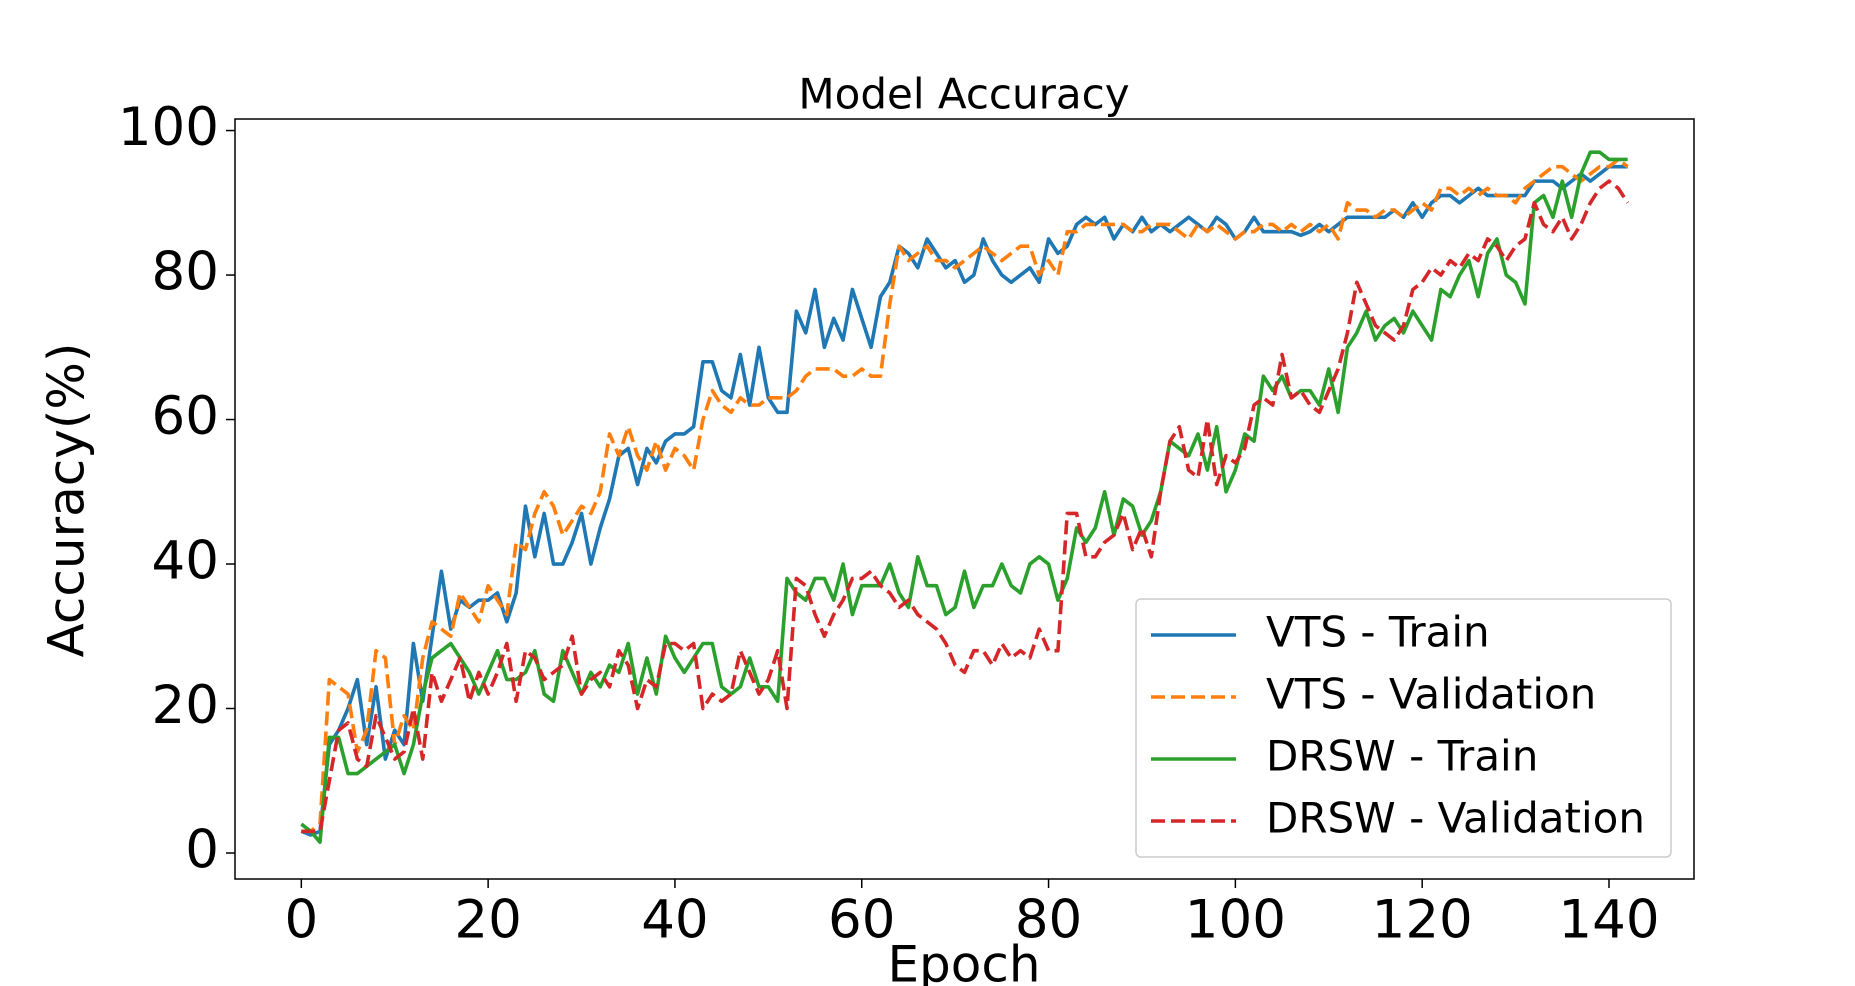  What do you see at coordinates (963, 94) in the screenshot?
I see `chart-title: Model Accuracy` at bounding box center [963, 94].